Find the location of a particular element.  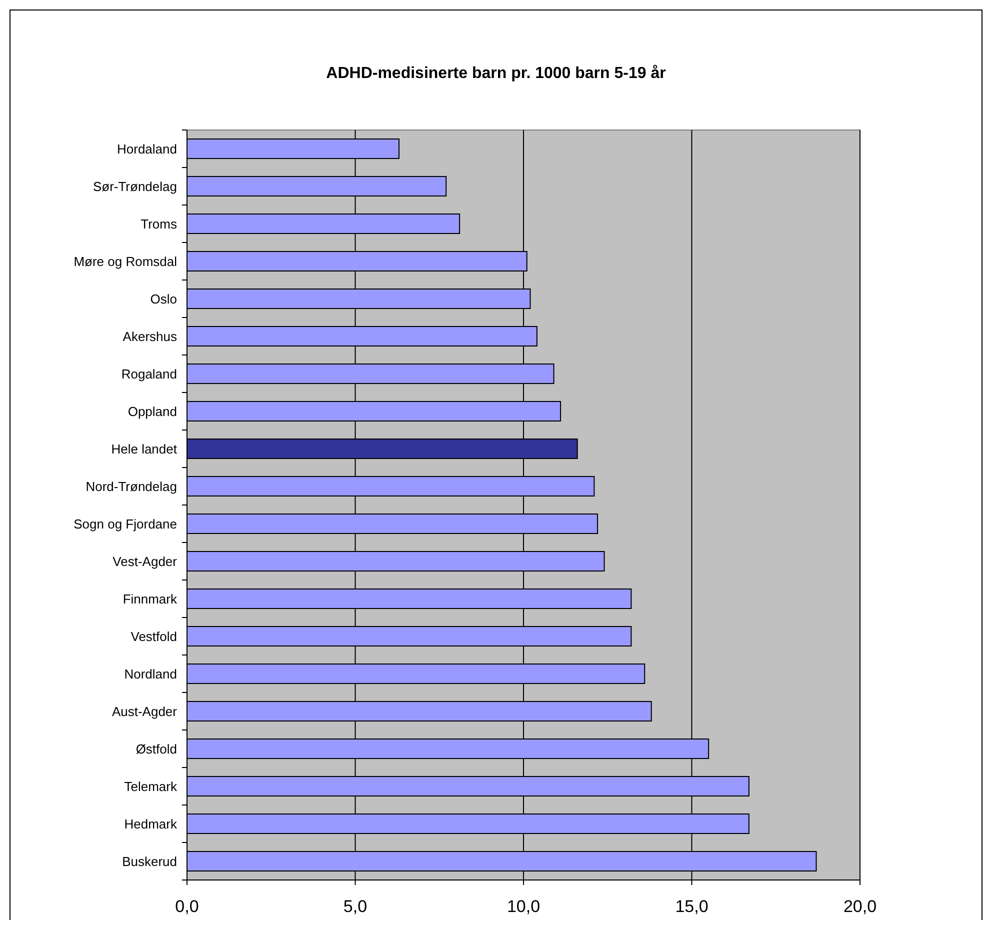

x-tick-label: 20,0 is located at coordinates (860, 906).